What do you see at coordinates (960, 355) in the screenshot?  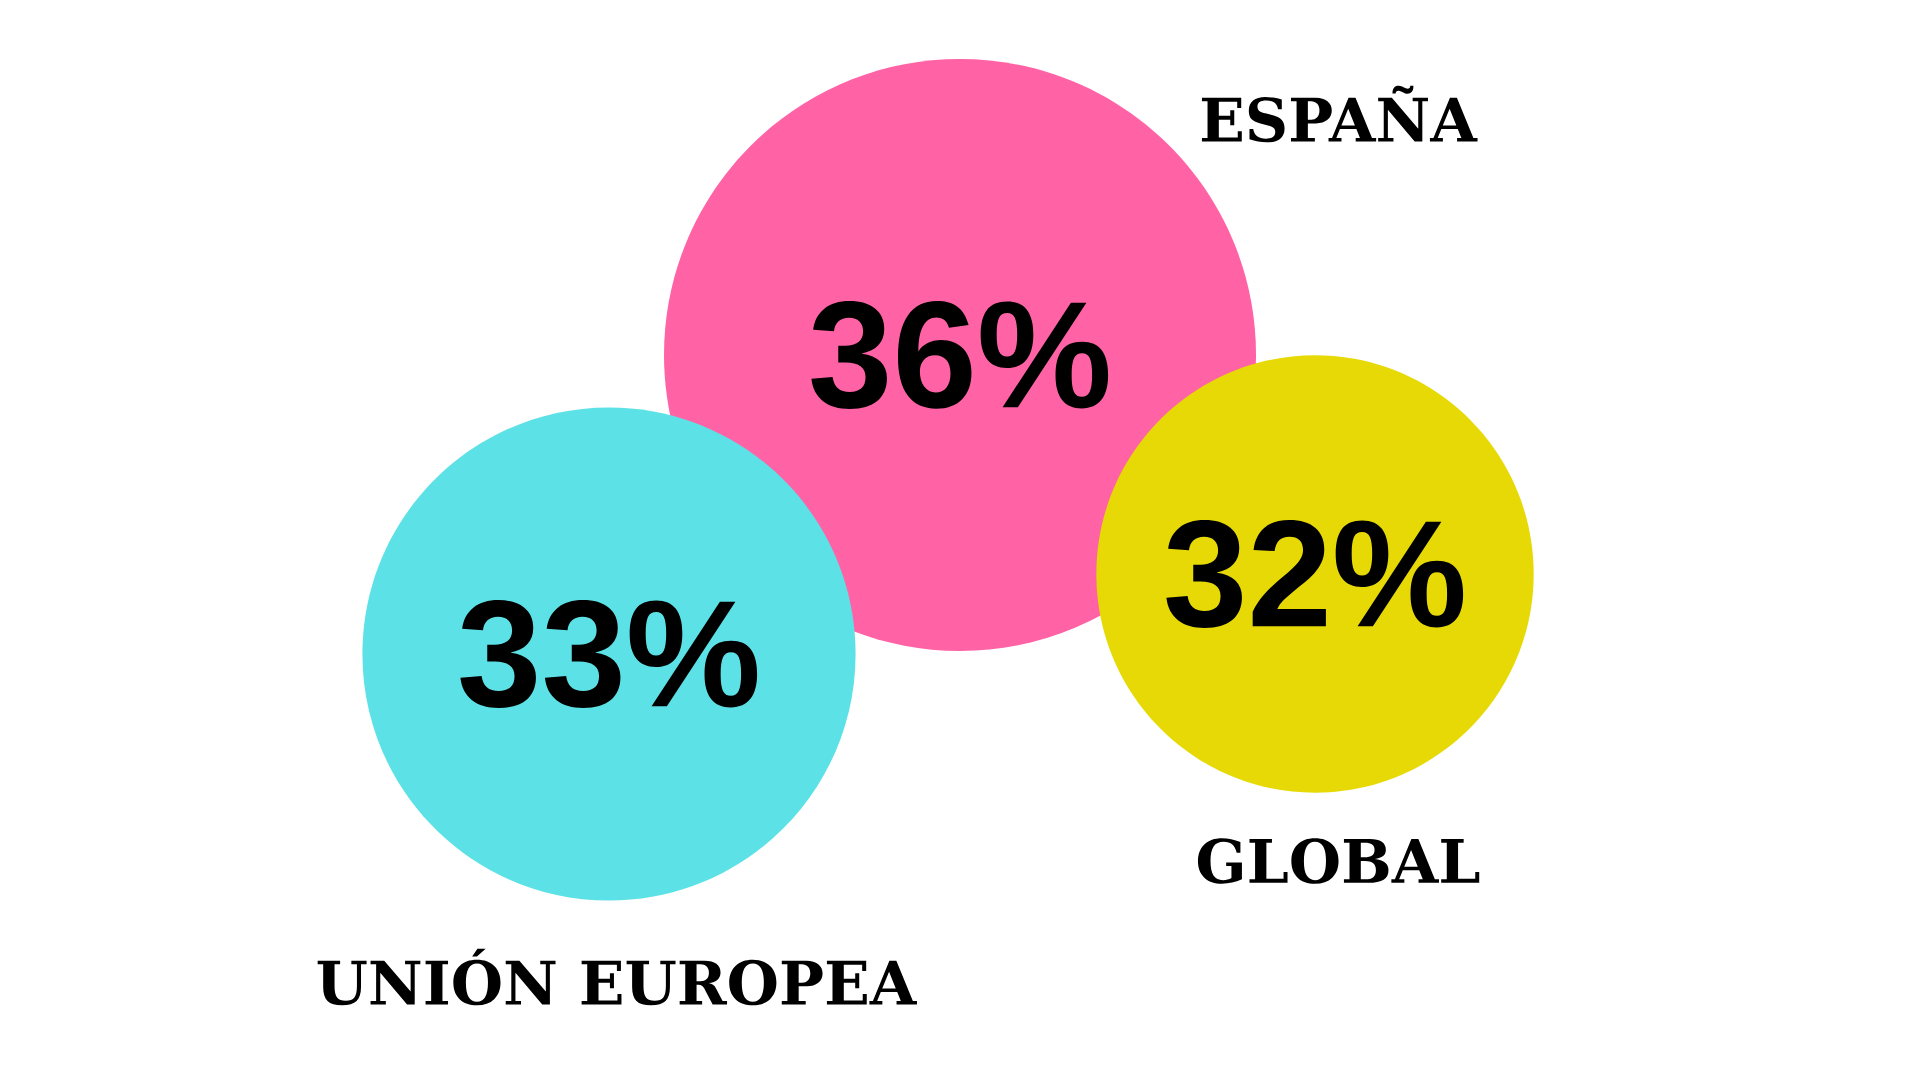 I see `data-label: 36%` at bounding box center [960, 355].